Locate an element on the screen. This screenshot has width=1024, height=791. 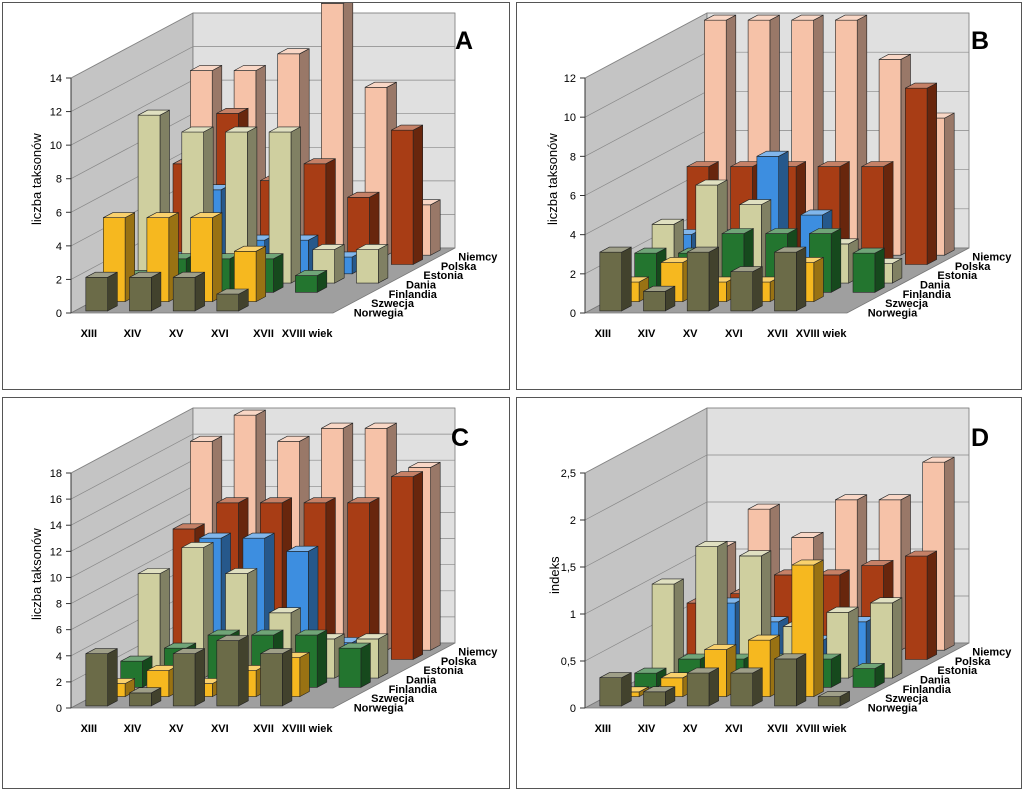
chart-title-d: D is located at coordinates (980, 438).